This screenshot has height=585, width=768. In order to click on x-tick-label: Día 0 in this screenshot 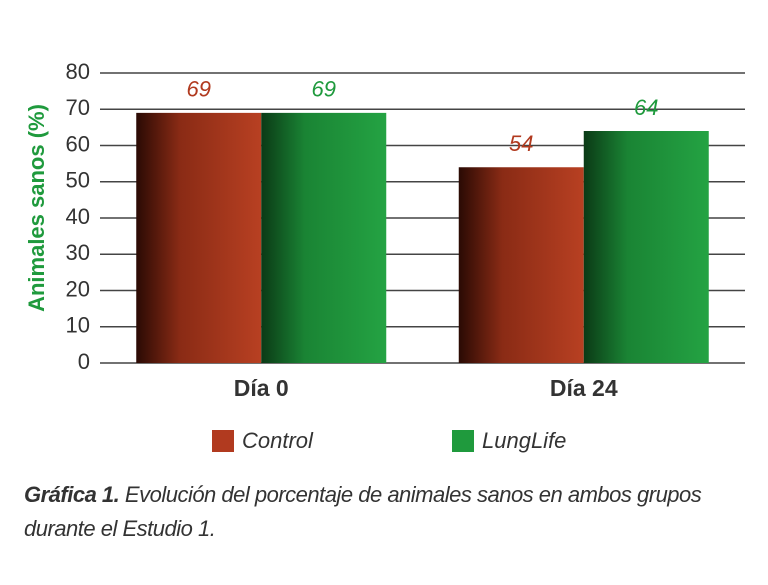, I will do `click(261, 388)`.